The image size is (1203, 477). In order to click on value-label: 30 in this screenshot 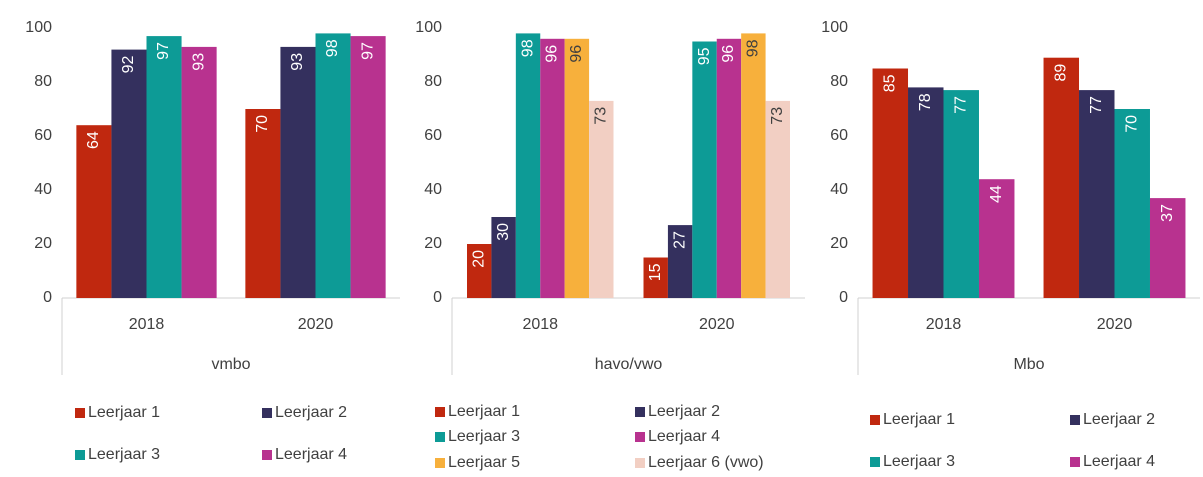, I will do `click(503, 232)`.